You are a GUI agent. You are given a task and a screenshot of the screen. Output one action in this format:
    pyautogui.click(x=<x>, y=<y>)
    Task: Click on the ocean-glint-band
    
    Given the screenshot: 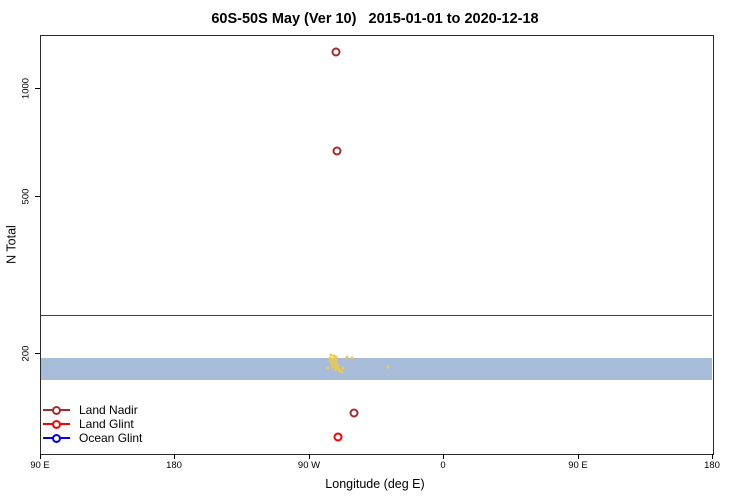 What is the action you would take?
    pyautogui.click(x=376, y=369)
    